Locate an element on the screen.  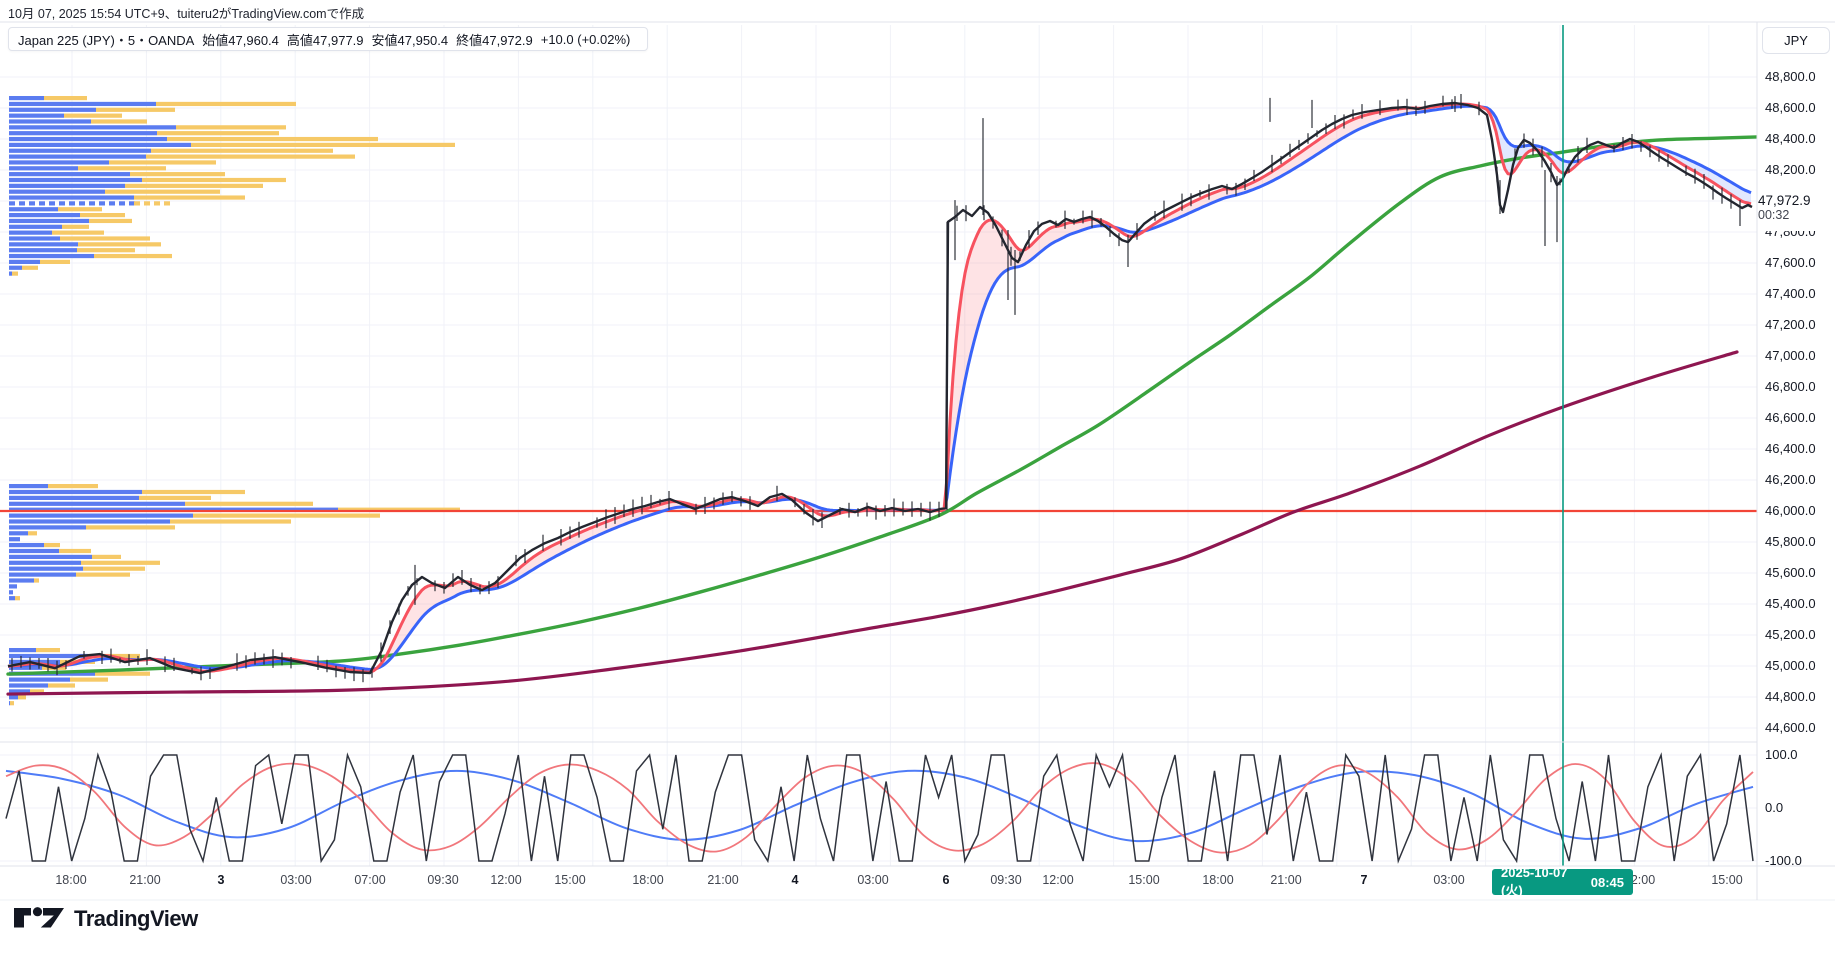
price-tick-label: 47,000.0 is located at coordinates (1790, 355).